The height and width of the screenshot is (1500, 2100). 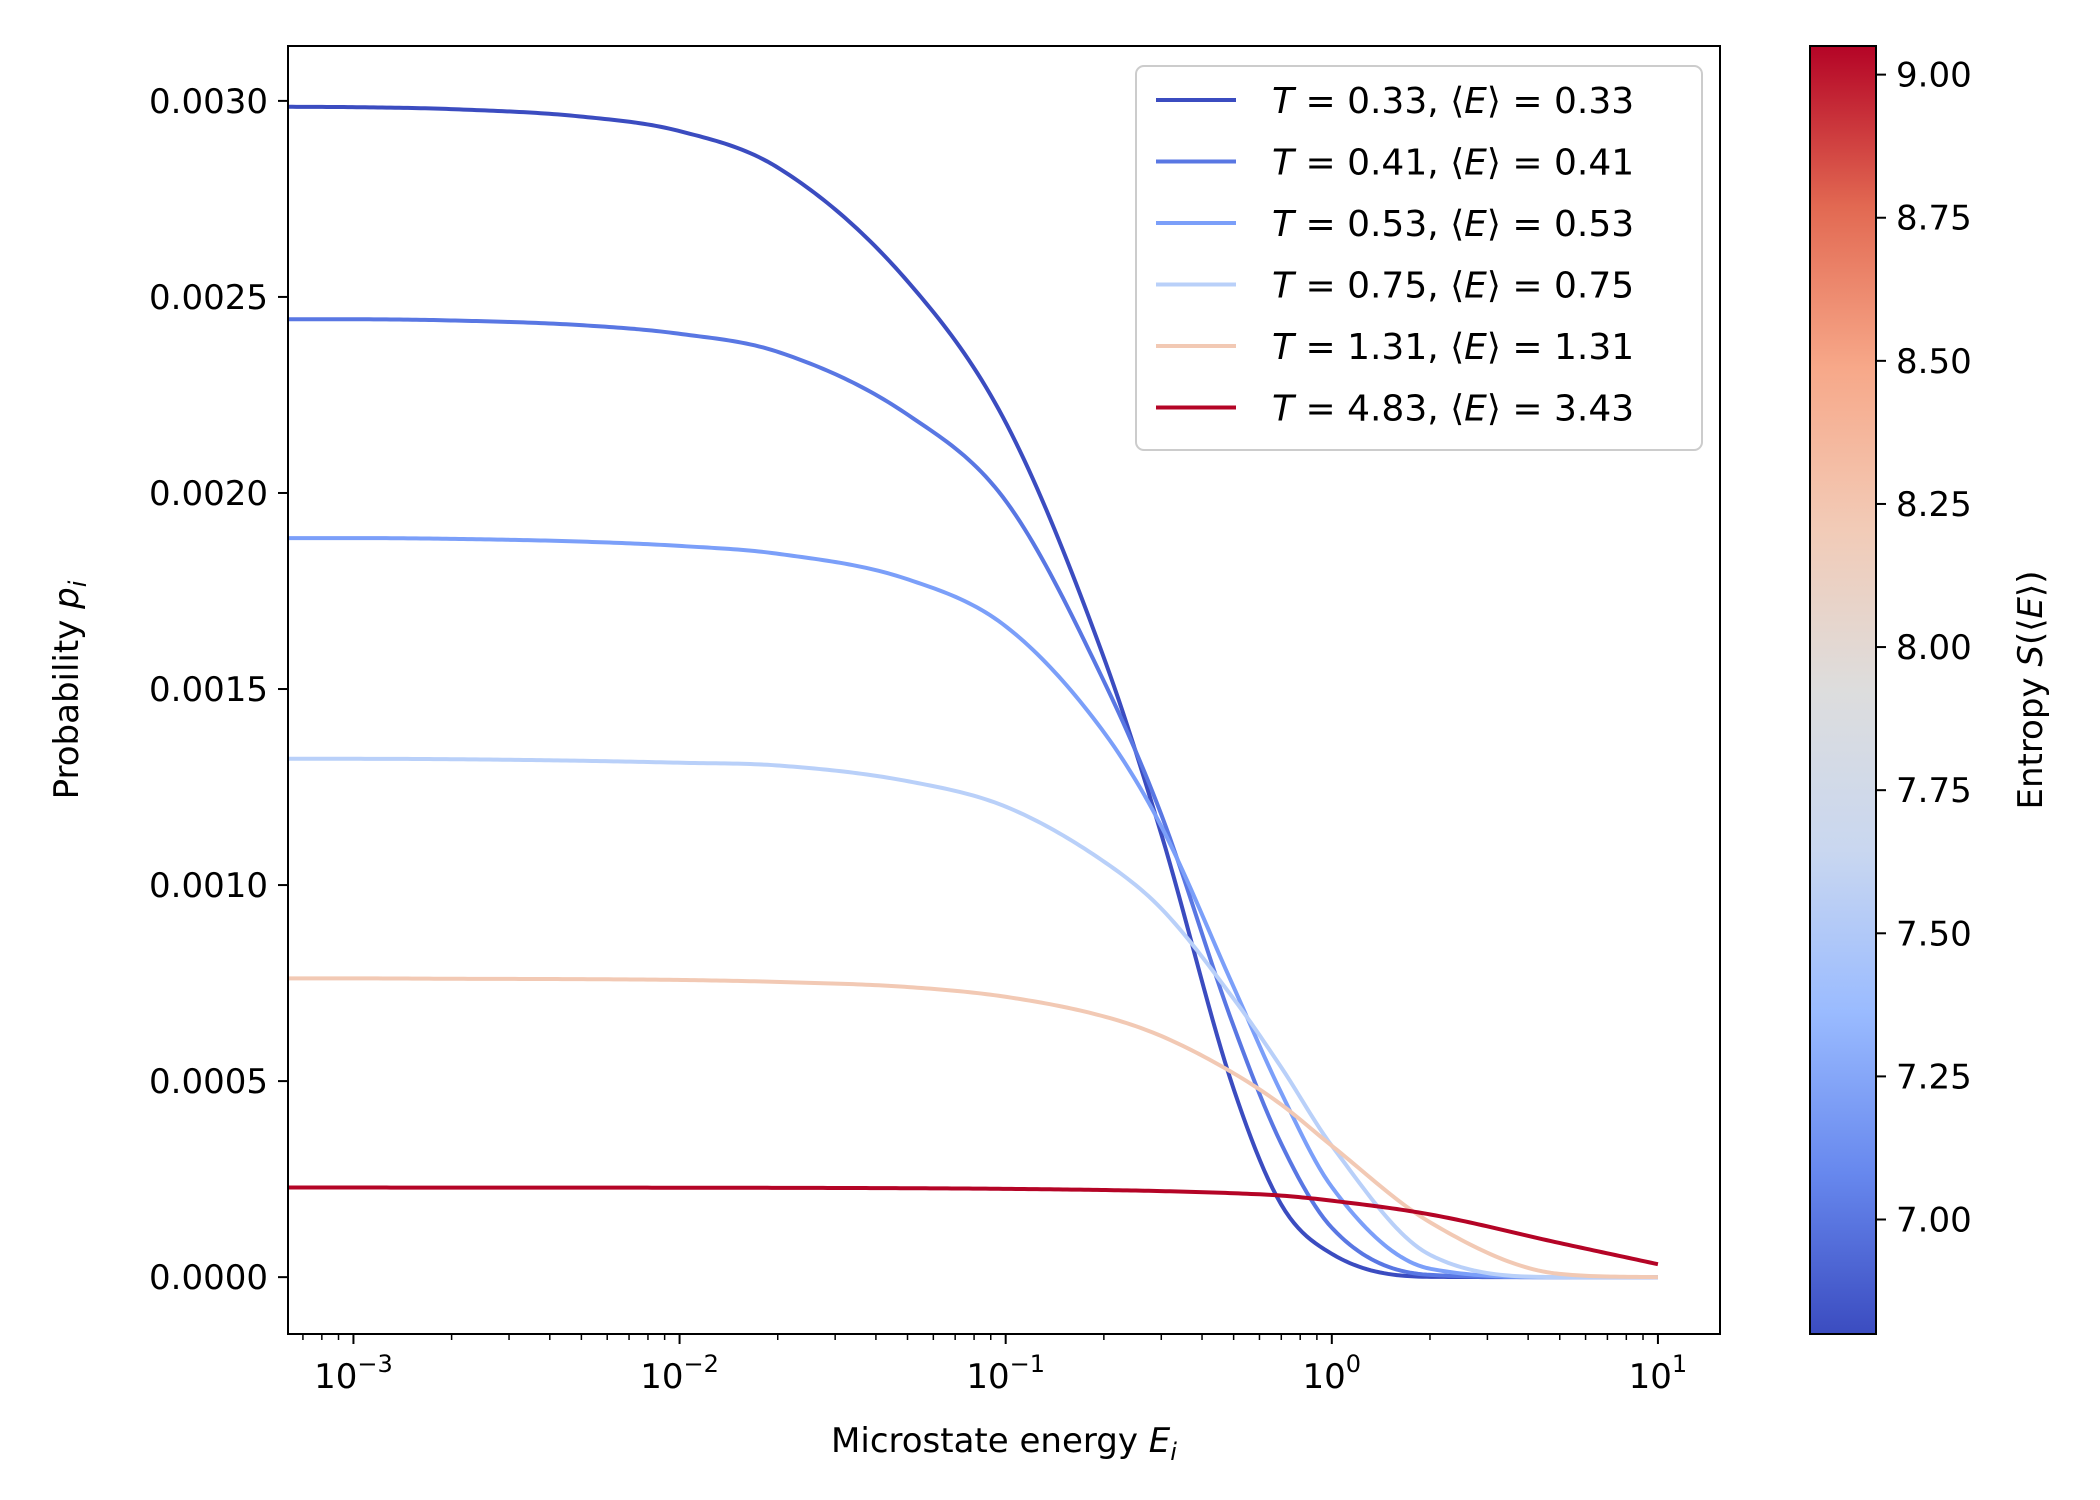 What do you see at coordinates (1934, 648) in the screenshot?
I see `colorbar-tick-label: 8.00` at bounding box center [1934, 648].